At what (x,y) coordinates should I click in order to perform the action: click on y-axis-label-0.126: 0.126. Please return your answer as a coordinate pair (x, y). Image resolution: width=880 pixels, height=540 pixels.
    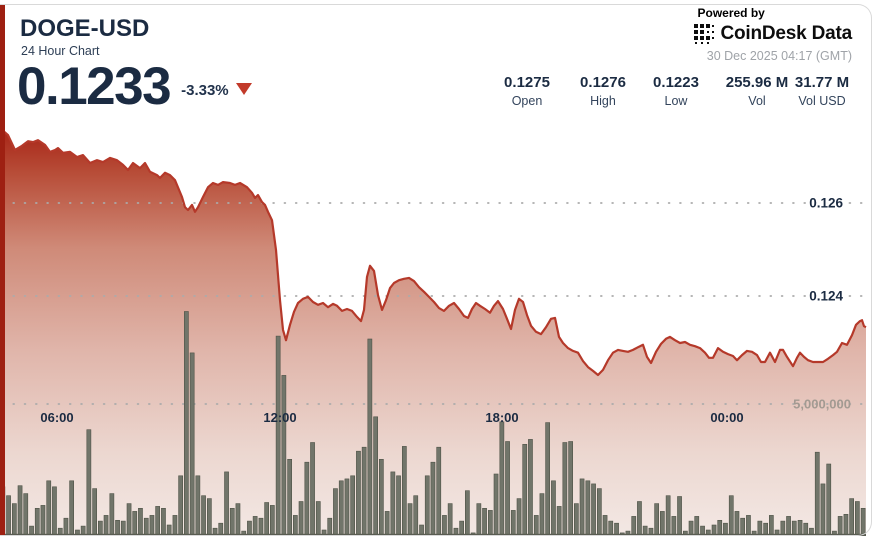
    Looking at the image, I should click on (826, 203).